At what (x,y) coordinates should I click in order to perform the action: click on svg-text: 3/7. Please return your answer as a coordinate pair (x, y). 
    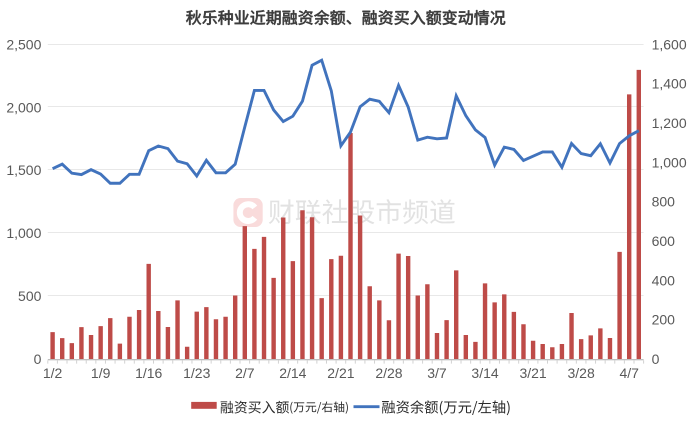
    Looking at the image, I should click on (437, 373).